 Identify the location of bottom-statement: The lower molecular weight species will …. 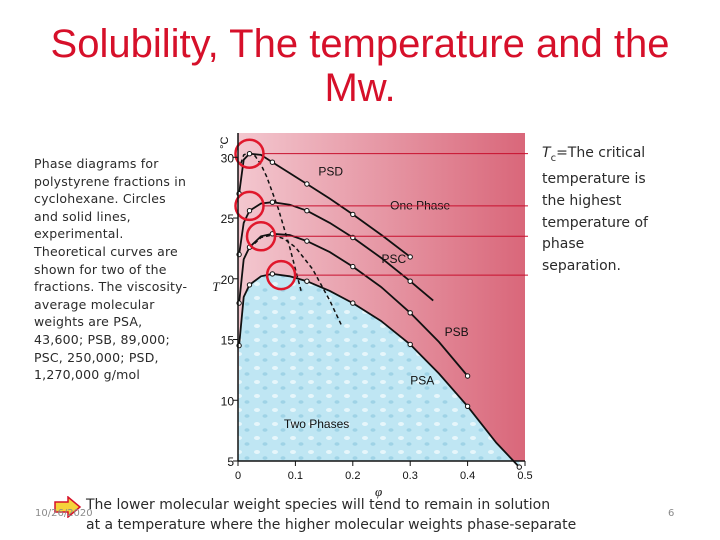
(366, 515).